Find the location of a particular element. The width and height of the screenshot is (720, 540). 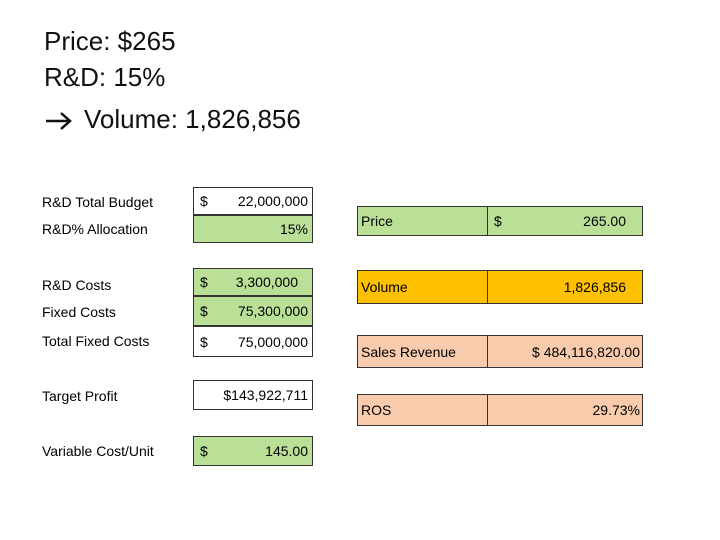

row-cell: Price $265.00 is located at coordinates (500, 221).